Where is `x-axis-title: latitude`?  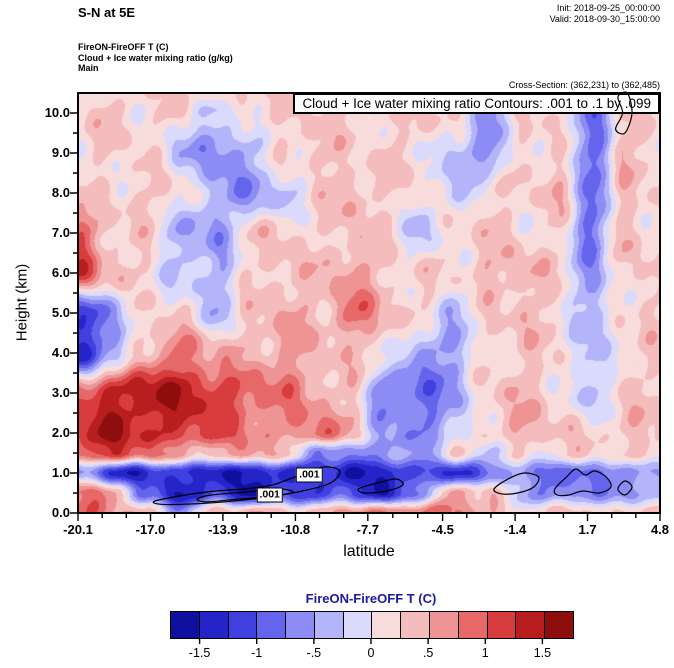 x-axis-title: latitude is located at coordinates (369, 551).